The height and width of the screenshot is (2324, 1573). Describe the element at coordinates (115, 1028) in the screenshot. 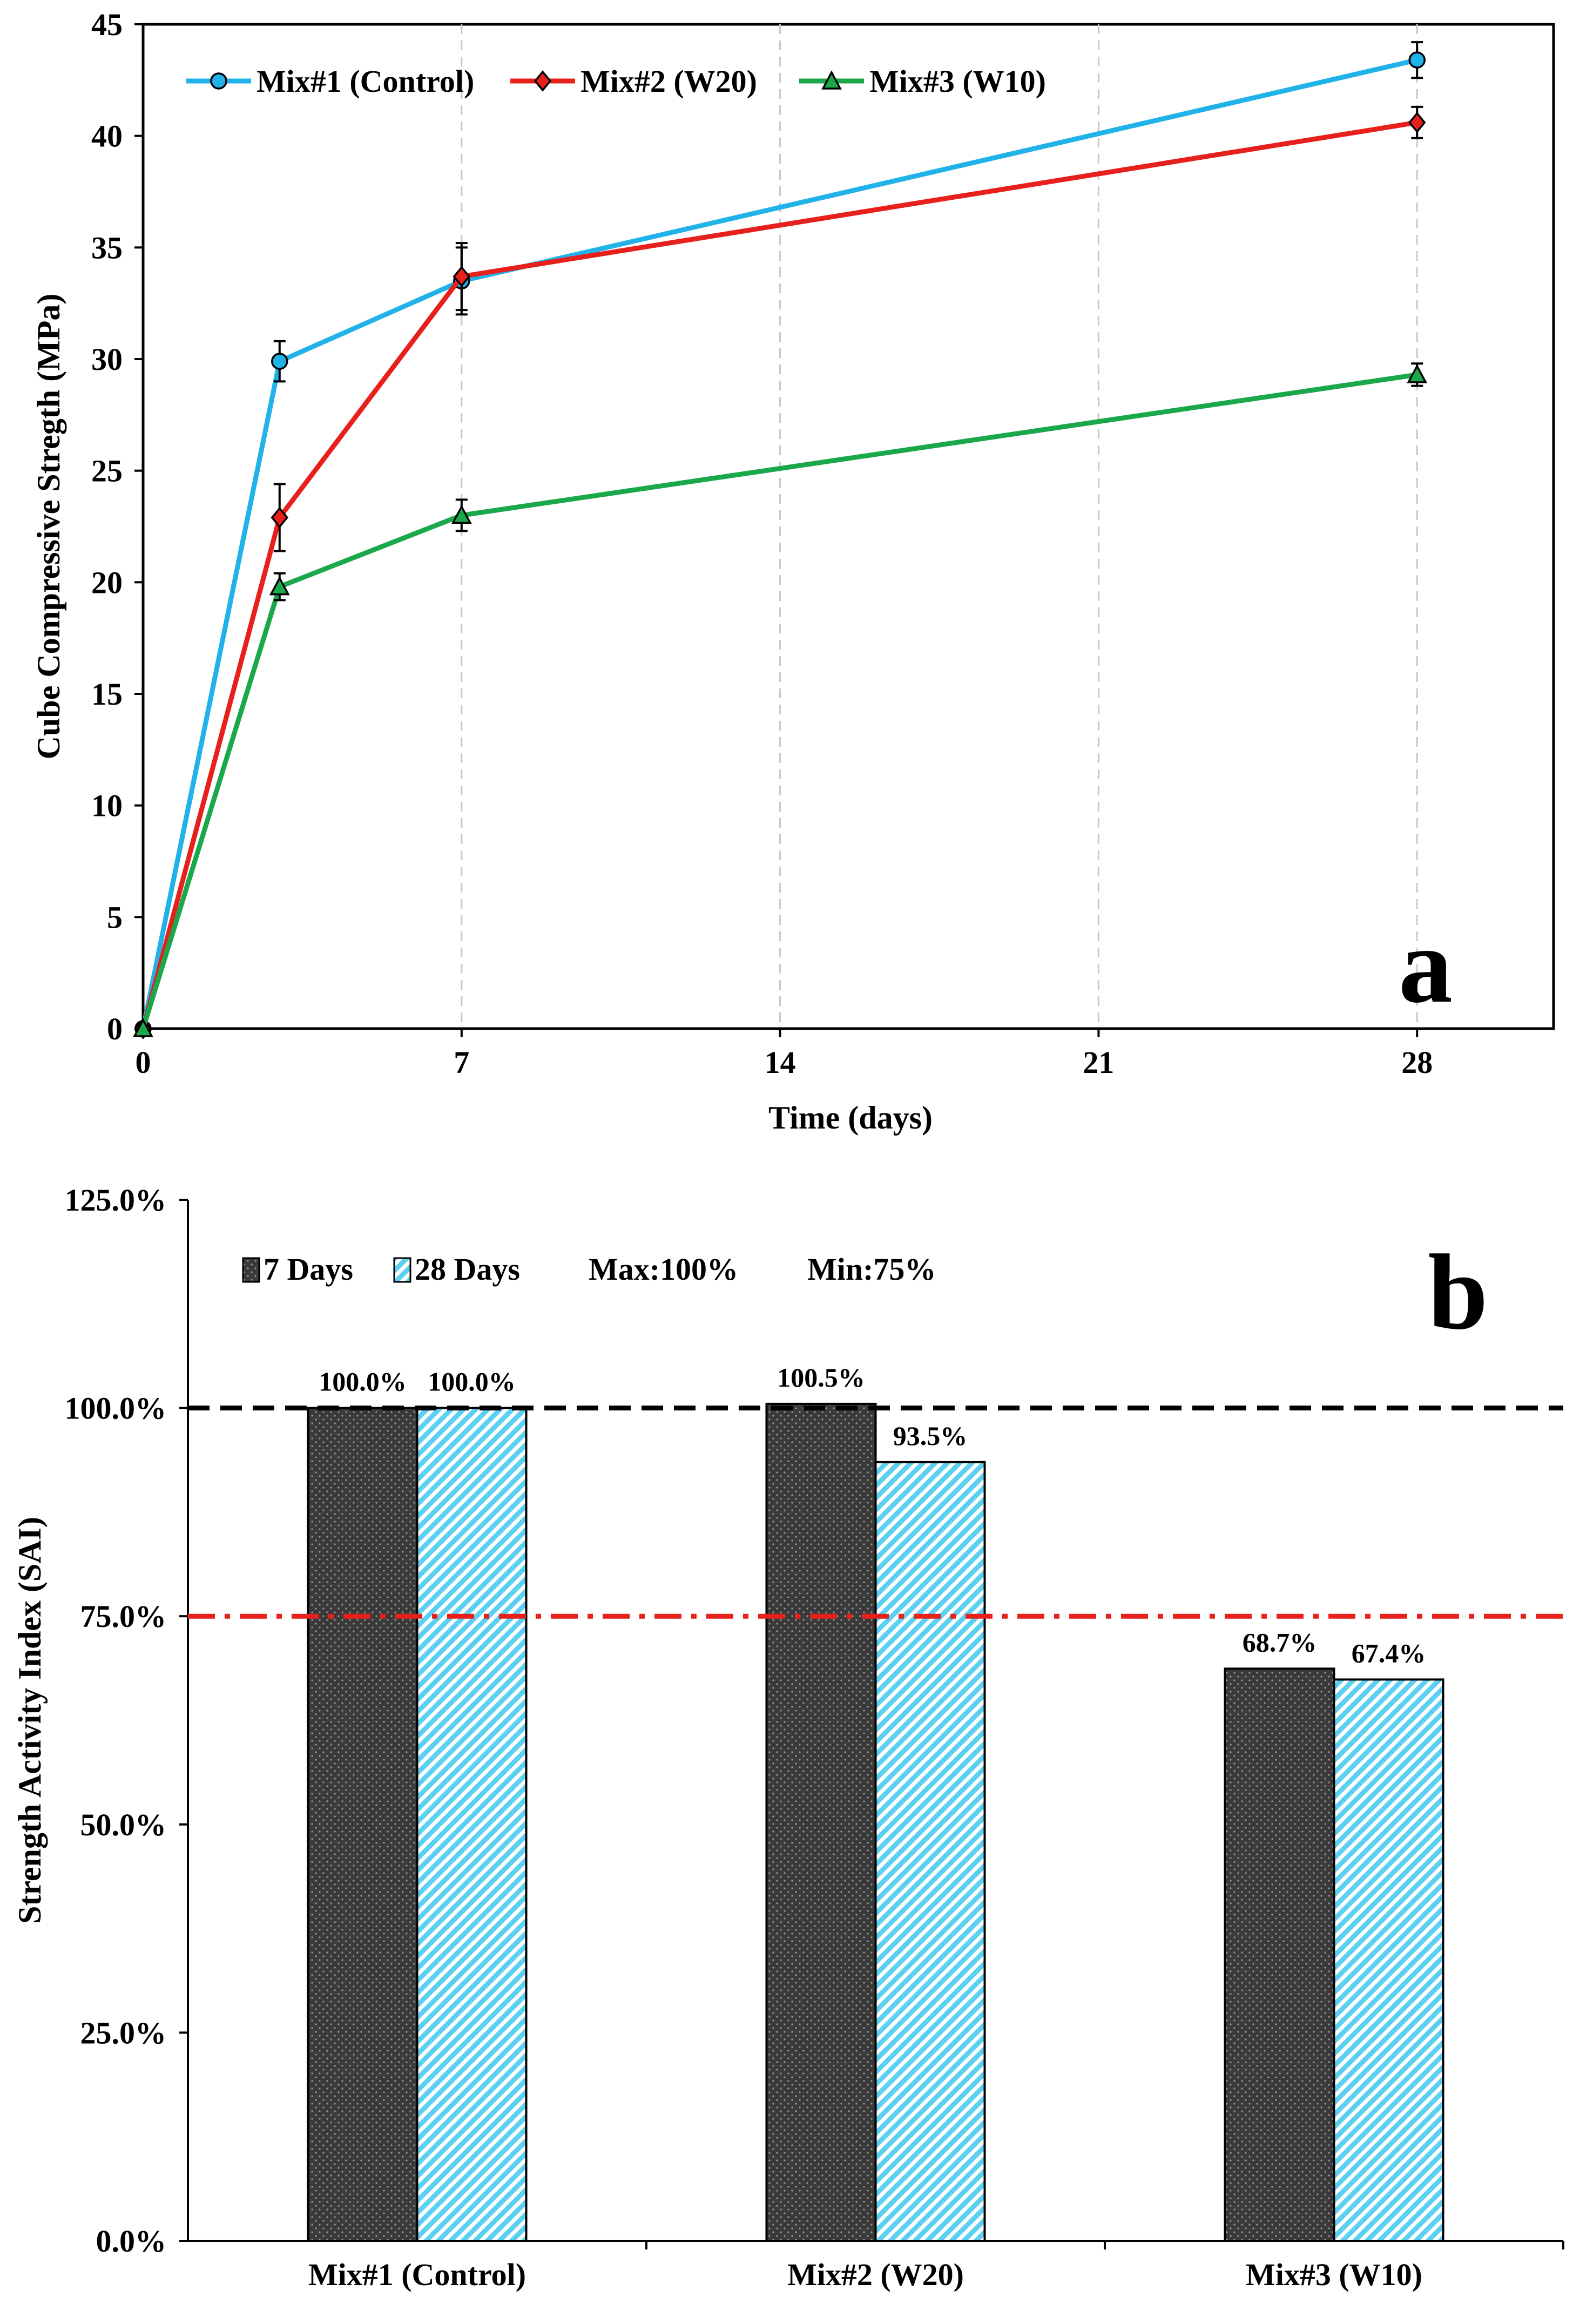

I see `y-tick-label: 0` at that location.